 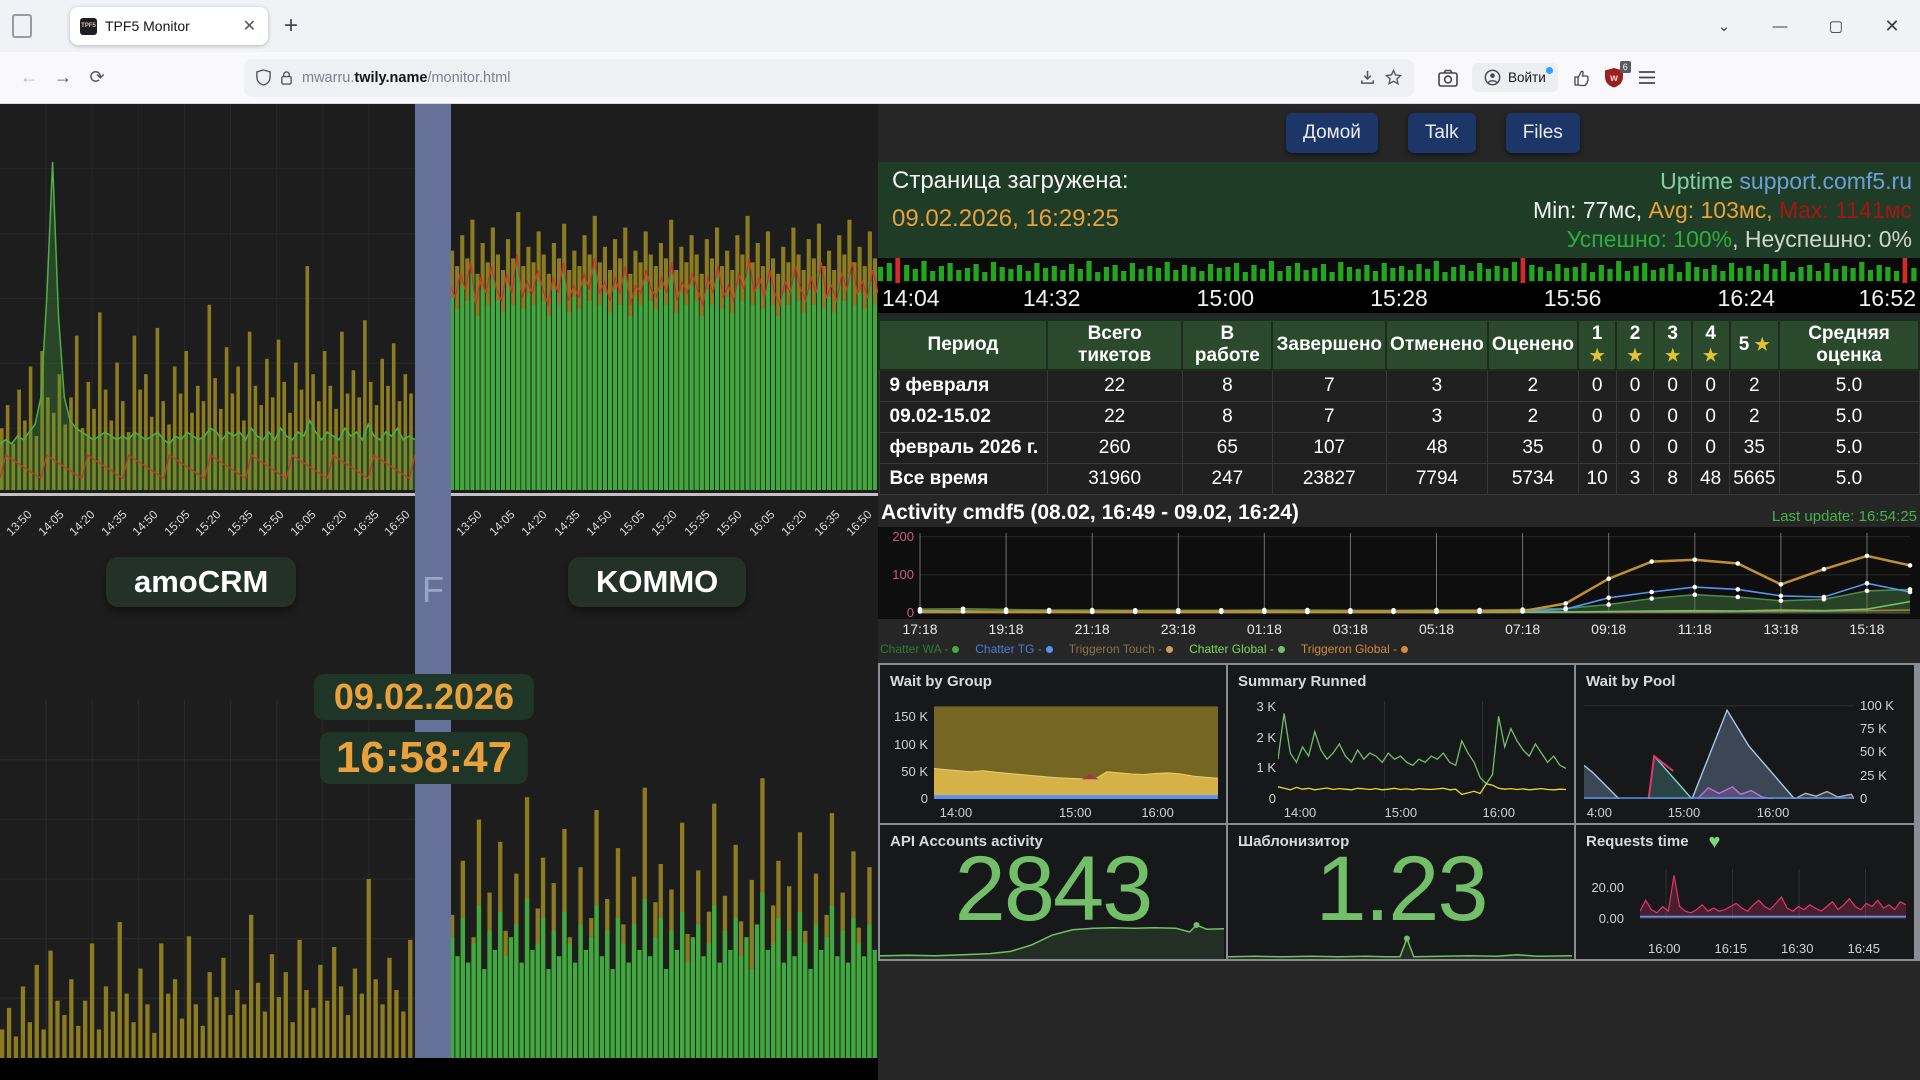 What do you see at coordinates (910, 612) in the screenshot?
I see `svg-text: 0` at bounding box center [910, 612].